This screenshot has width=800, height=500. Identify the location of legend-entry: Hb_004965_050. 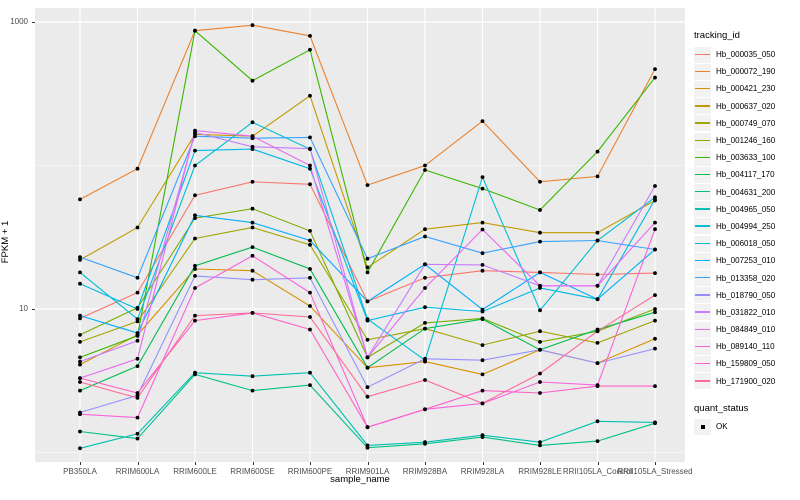
(734, 209).